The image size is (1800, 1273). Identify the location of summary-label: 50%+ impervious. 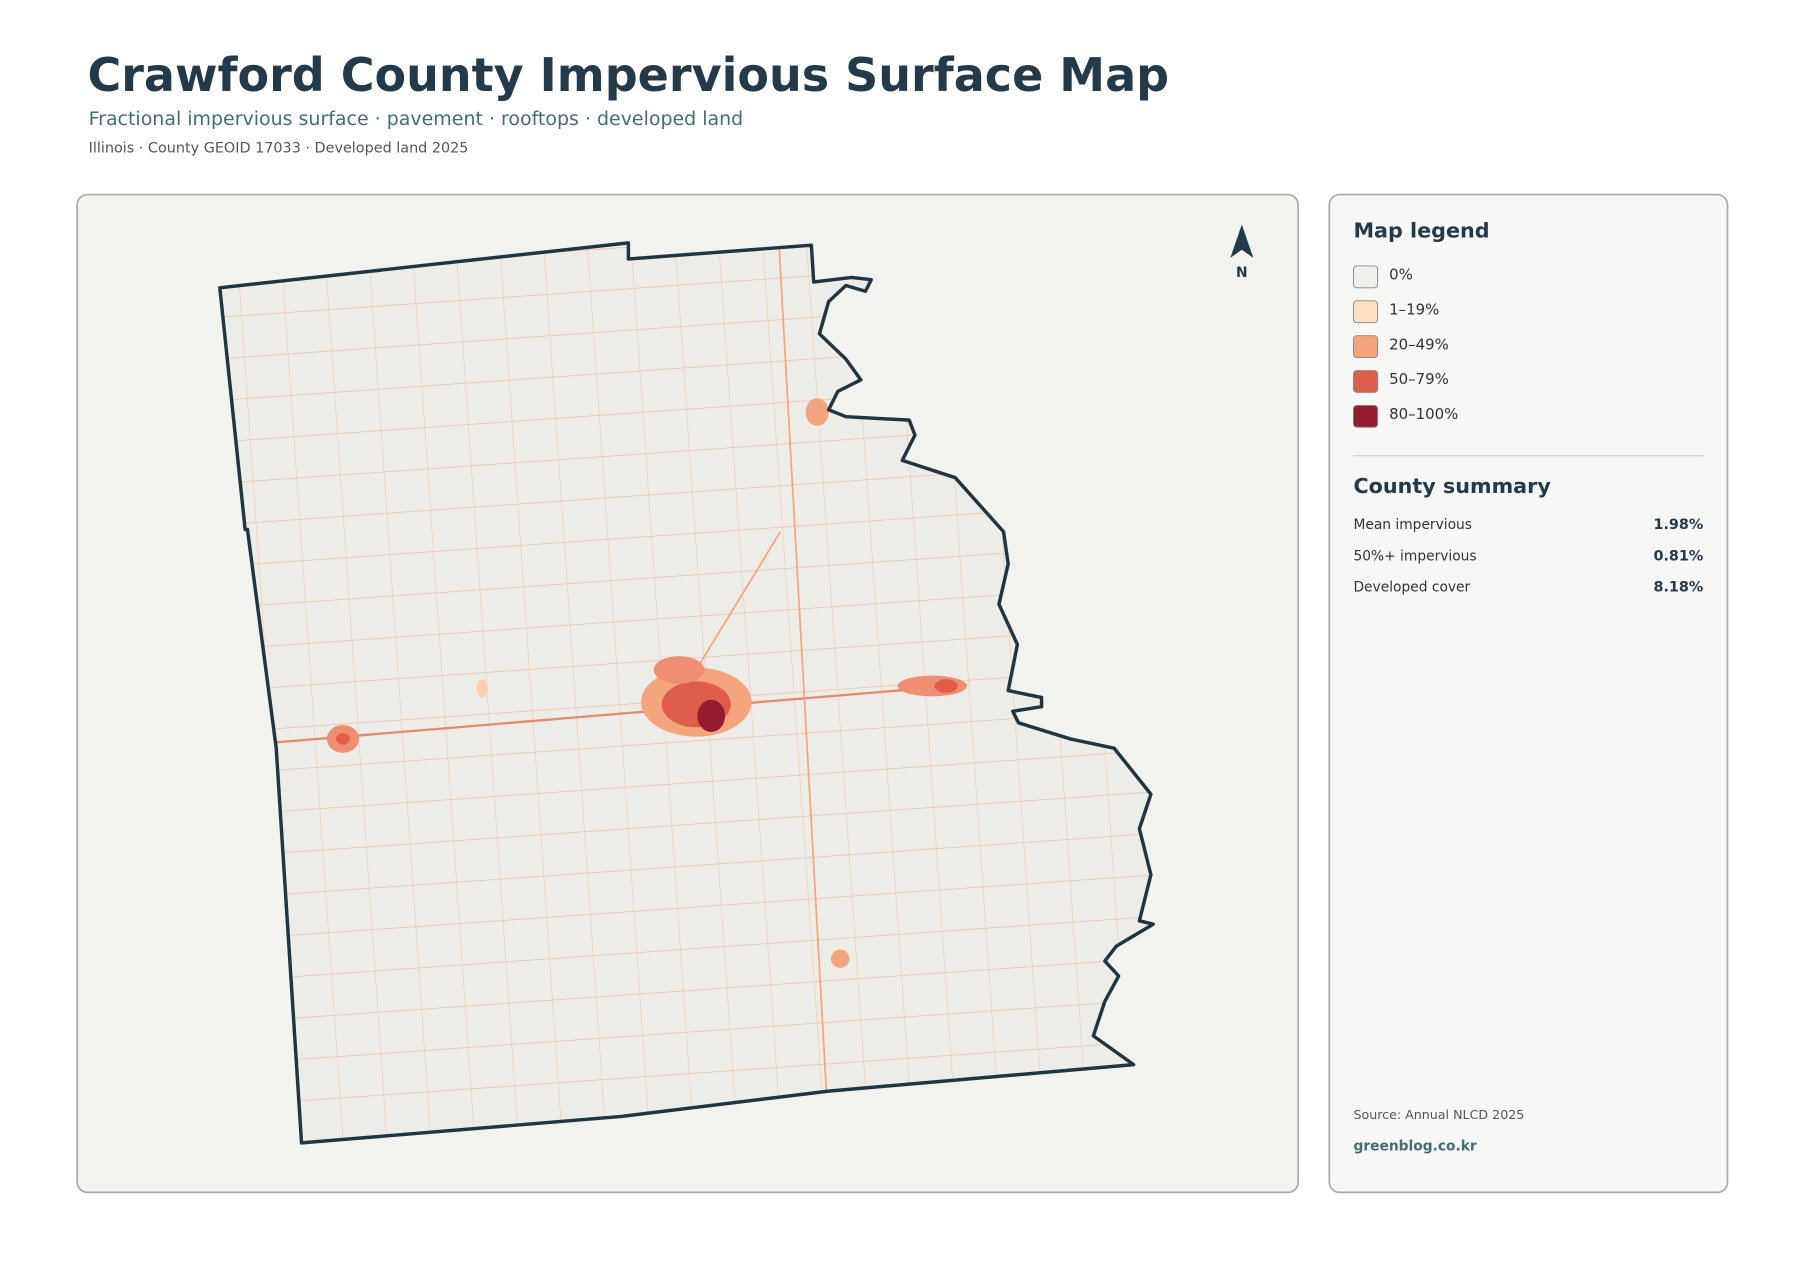
(1414, 556).